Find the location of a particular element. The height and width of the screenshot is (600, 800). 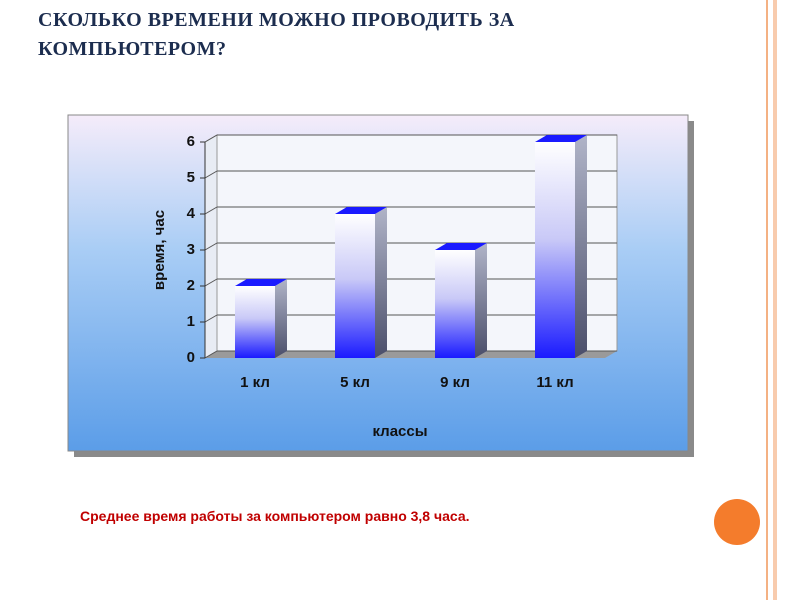

y-tick-label: 2 is located at coordinates (191, 285).